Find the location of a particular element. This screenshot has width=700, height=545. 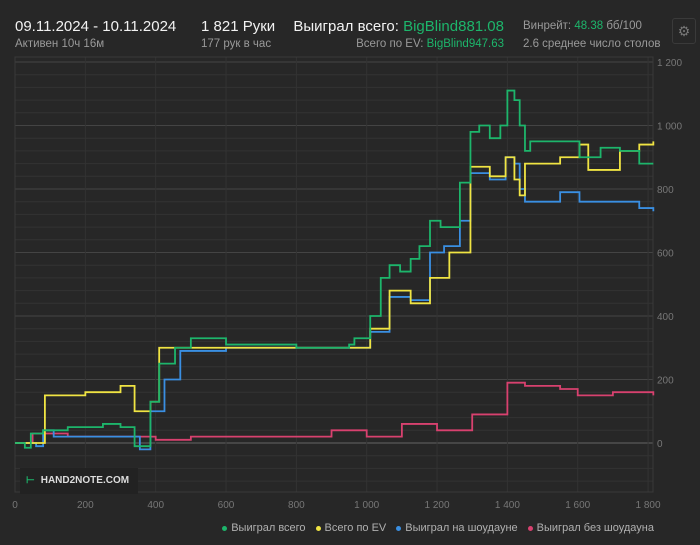

legend-label: Выиграл на шоудауне is located at coordinates (461, 528).